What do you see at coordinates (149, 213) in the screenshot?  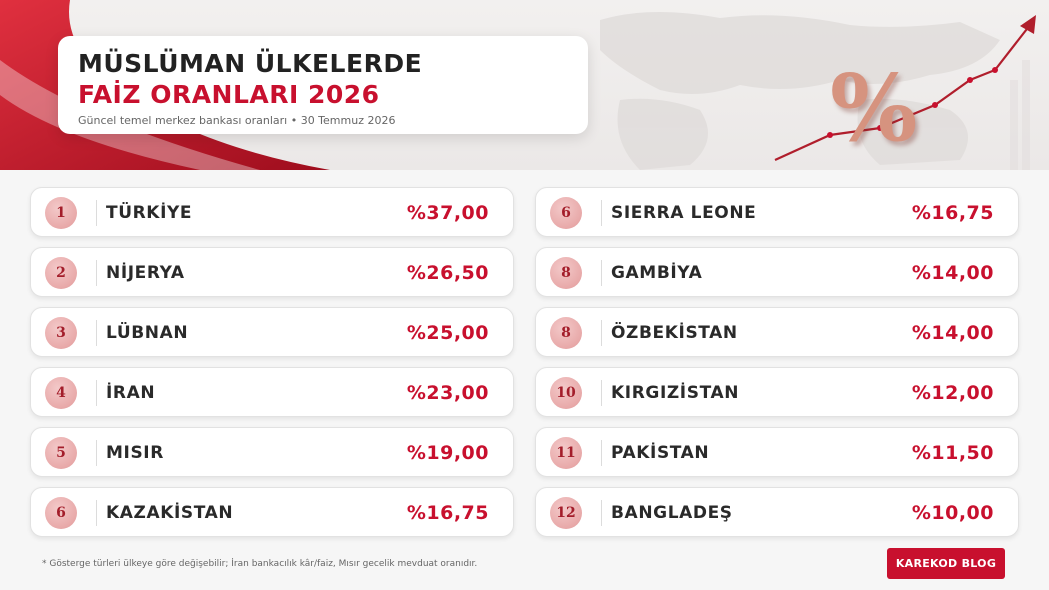 I see `country-name: TÜRKİYE` at bounding box center [149, 213].